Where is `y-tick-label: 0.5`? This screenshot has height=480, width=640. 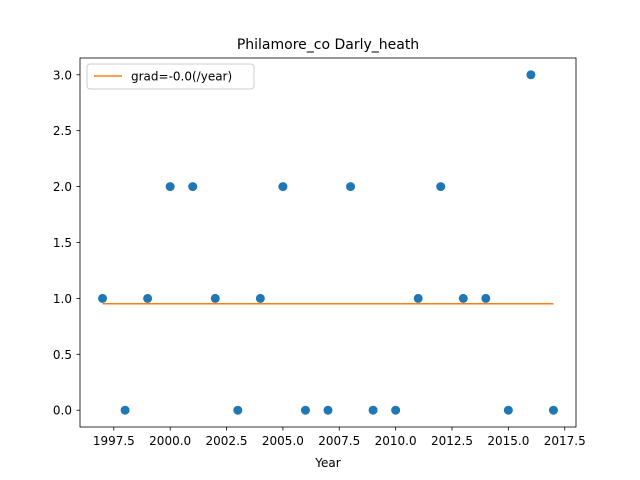
y-tick-label: 0.5 is located at coordinates (62, 355).